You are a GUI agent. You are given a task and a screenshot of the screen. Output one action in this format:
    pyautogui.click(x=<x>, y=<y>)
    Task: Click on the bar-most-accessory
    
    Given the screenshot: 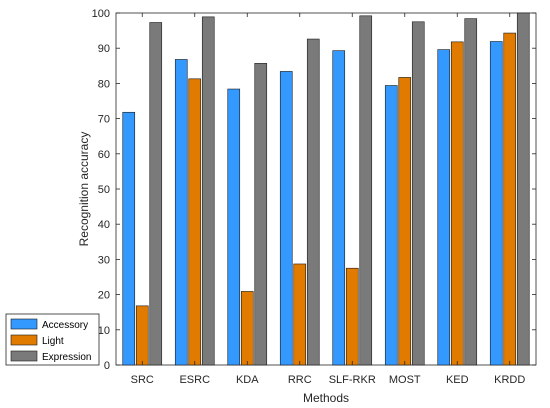 What is the action you would take?
    pyautogui.click(x=391, y=225)
    